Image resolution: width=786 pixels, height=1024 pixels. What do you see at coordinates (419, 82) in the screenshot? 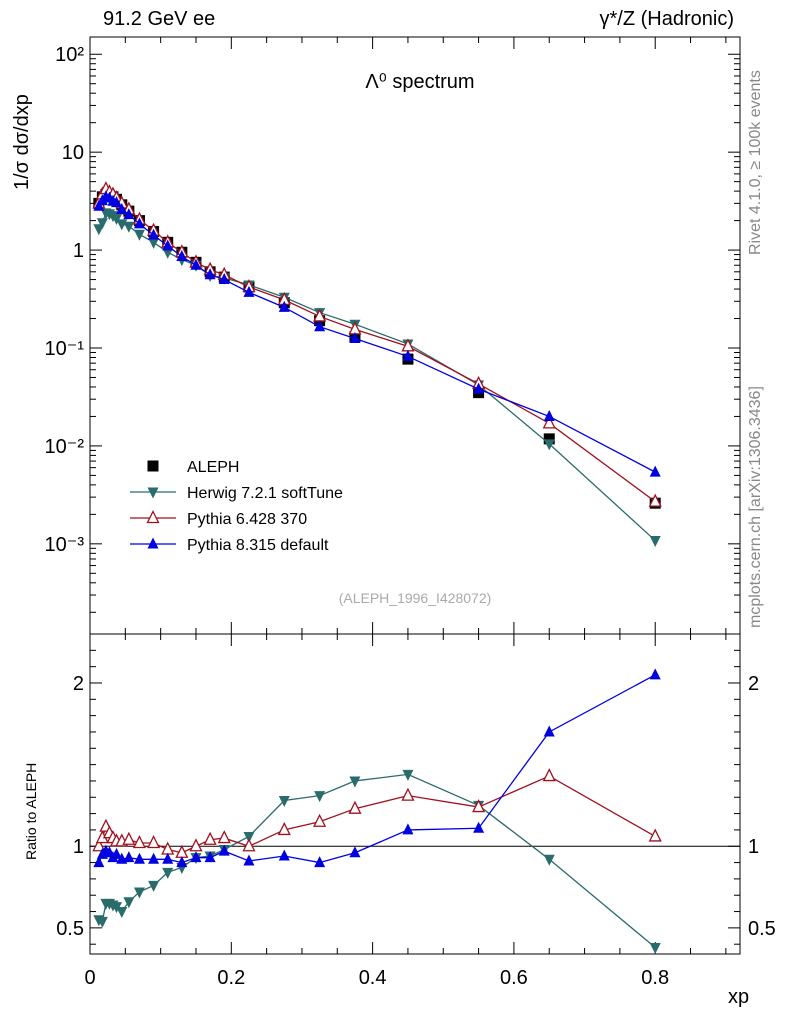
I see `chart-title: Λ⁰ spectrum` at bounding box center [419, 82].